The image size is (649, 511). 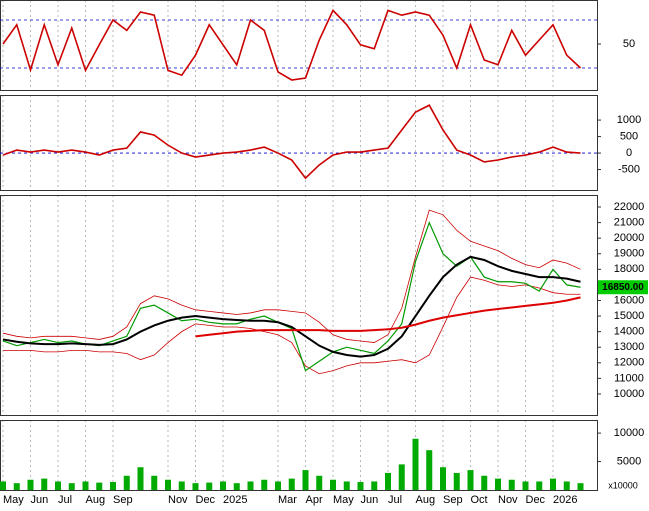 I want to click on y-tick-label: 50, so click(x=629, y=44).